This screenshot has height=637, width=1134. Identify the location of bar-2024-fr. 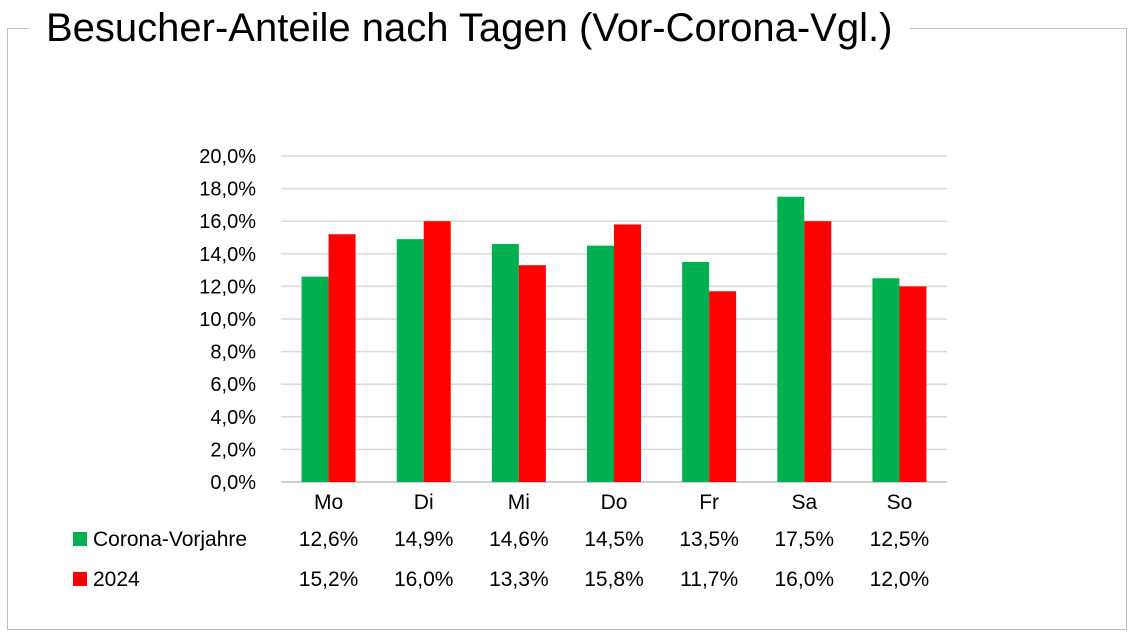
(723, 386).